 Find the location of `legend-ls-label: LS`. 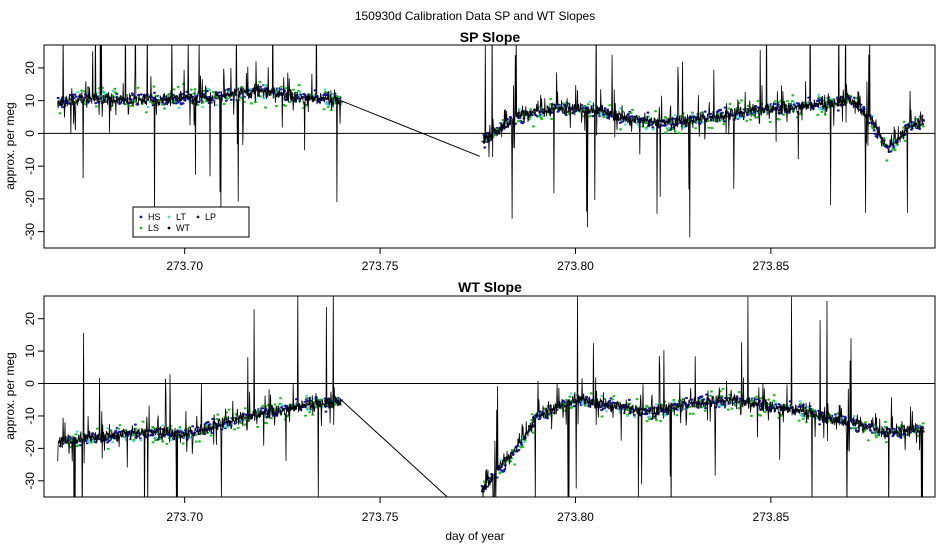

legend-ls-label: LS is located at coordinates (153, 228).